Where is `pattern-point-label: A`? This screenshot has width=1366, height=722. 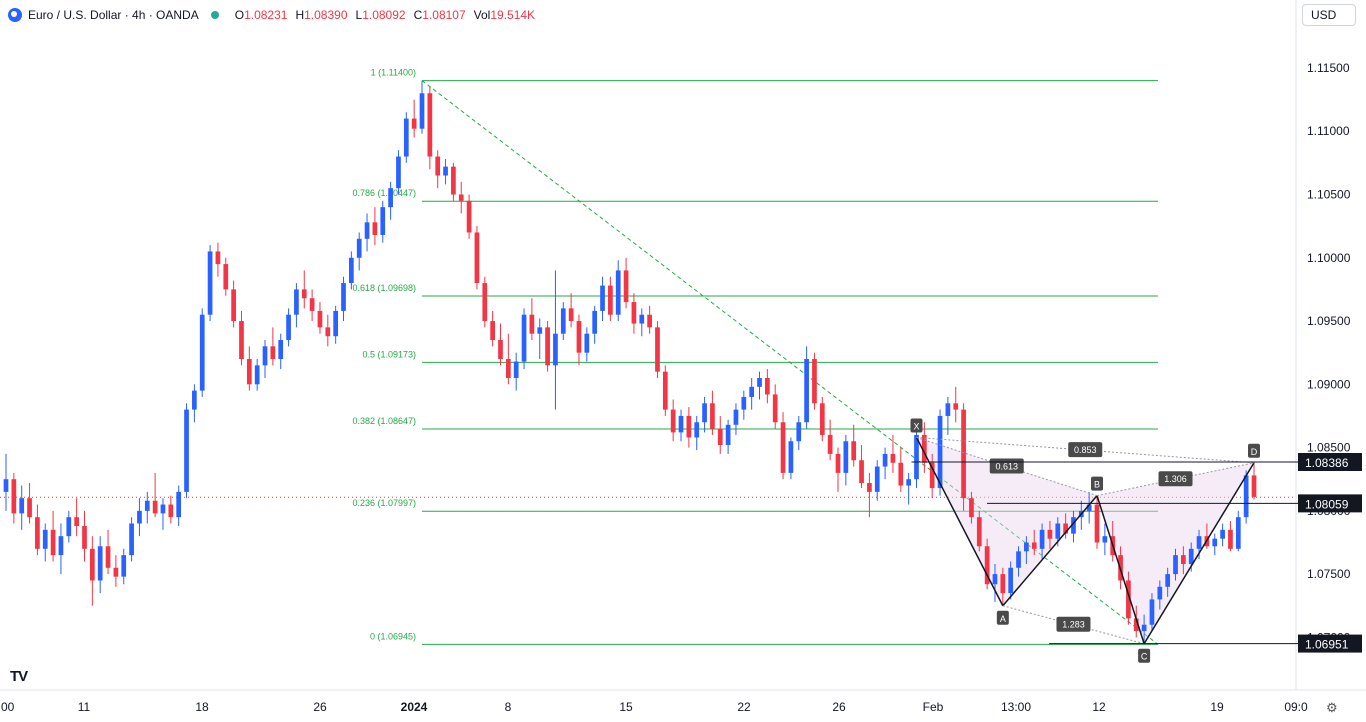
pattern-point-label: A is located at coordinates (1003, 619).